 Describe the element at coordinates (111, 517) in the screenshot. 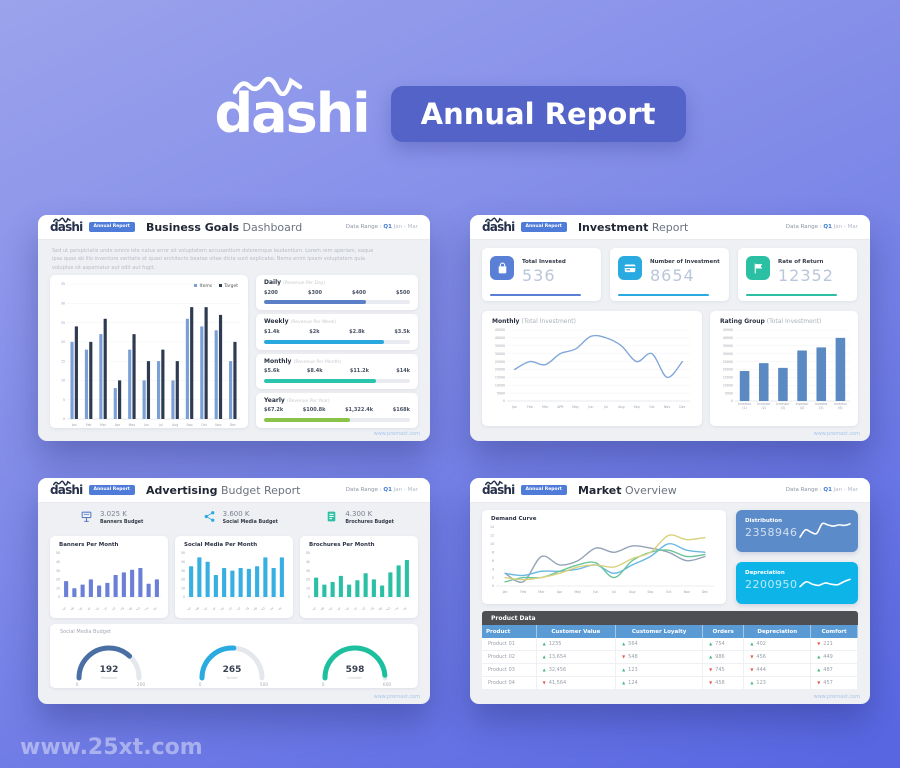

I see `kpi-banners-budget: 3.025 K Banners Budget` at that location.